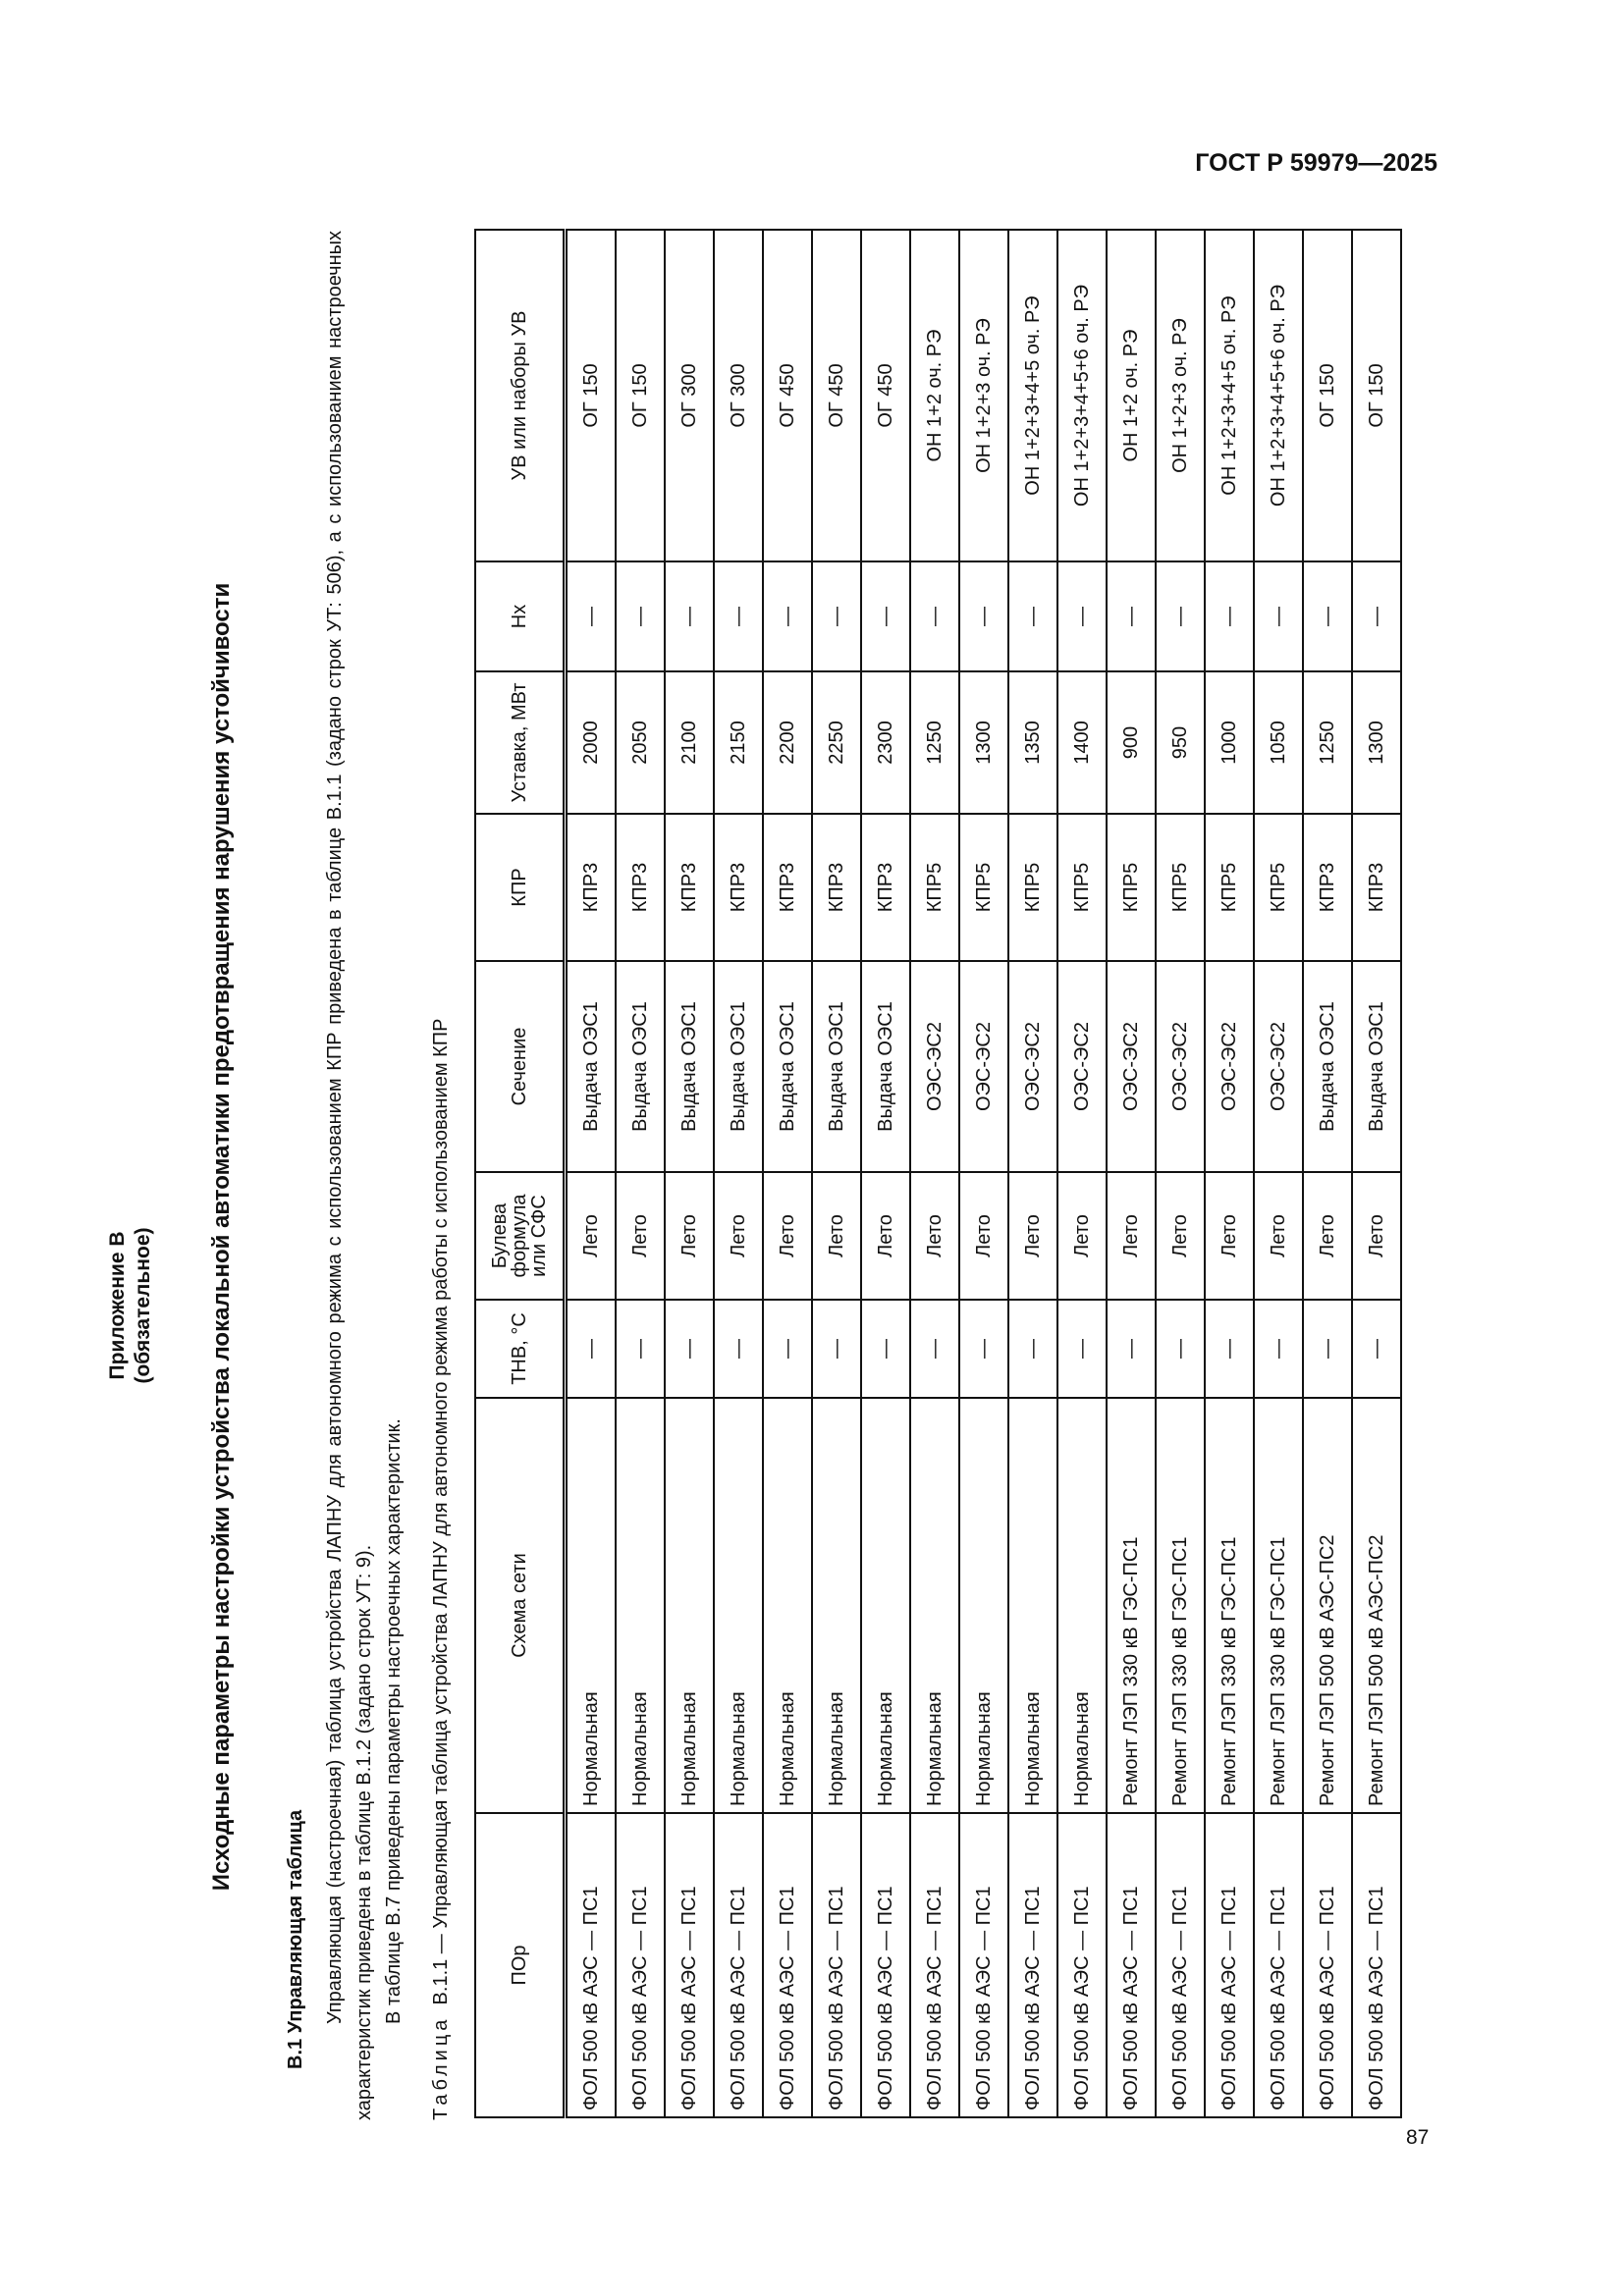 This screenshot has width=1624, height=2296. I want to click on appendix-title: Приложение В, so click(117, 1306).